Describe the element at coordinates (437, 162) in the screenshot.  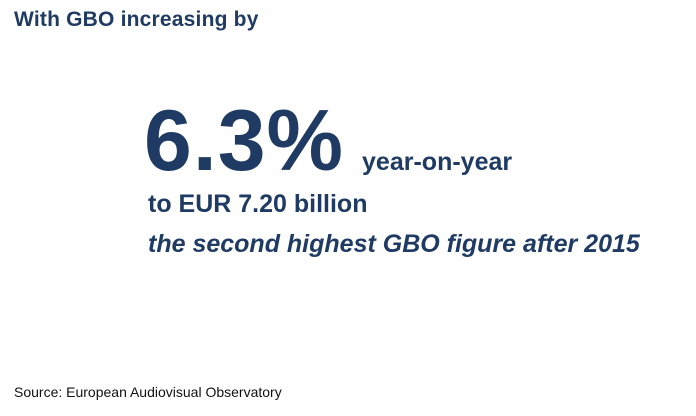
I see `stat-suffix: year-on-year` at that location.